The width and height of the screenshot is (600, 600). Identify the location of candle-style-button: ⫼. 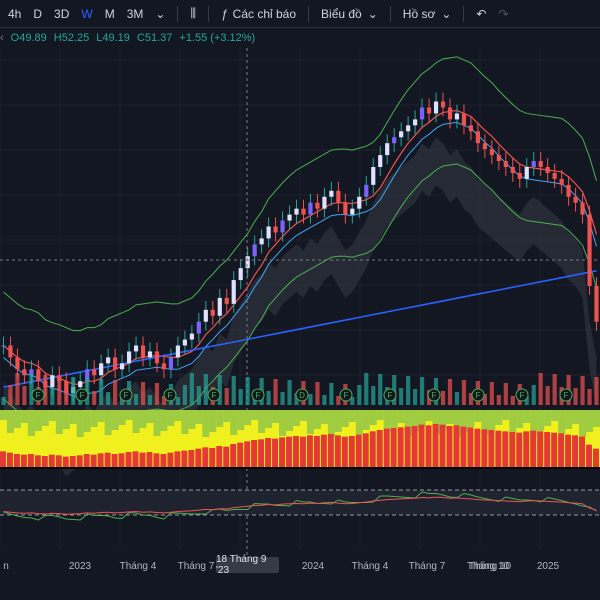
(193, 13).